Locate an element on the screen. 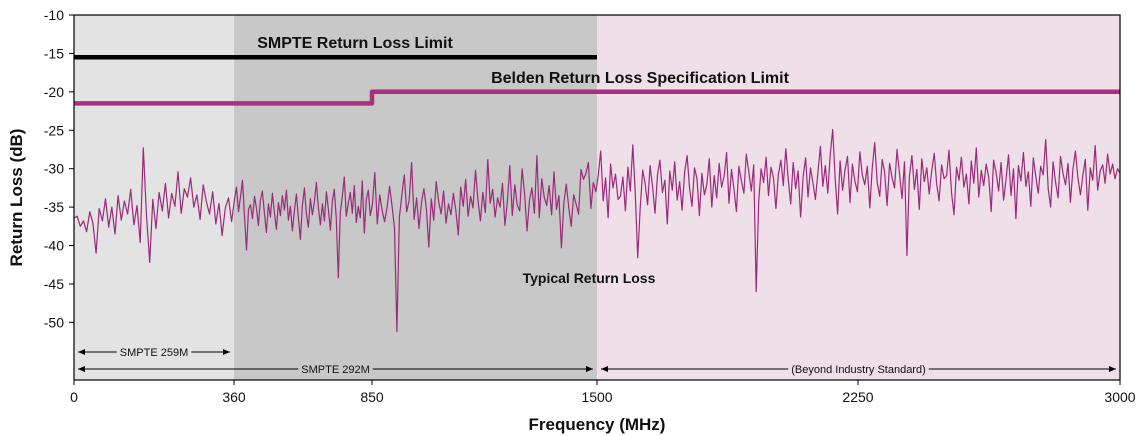 This screenshot has width=1139, height=436. y-tick-label: -20 is located at coordinates (54, 92).